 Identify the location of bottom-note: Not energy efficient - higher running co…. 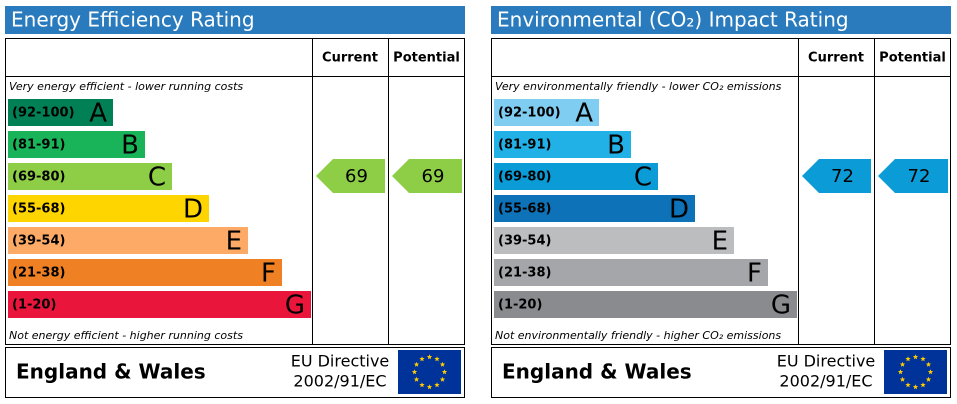
(126, 335).